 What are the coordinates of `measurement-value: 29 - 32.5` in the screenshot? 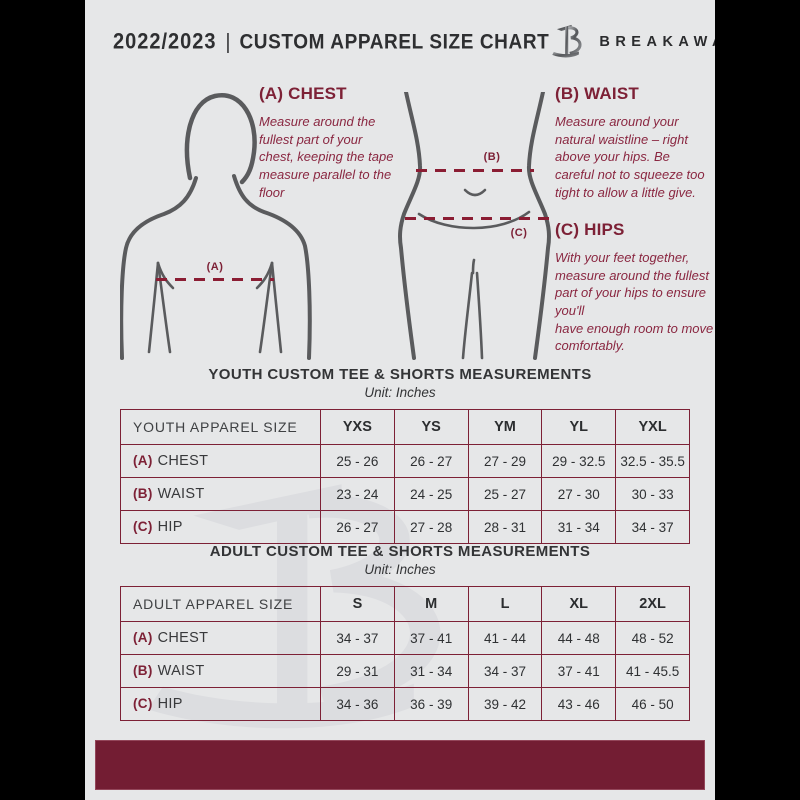 It's located at (579, 461).